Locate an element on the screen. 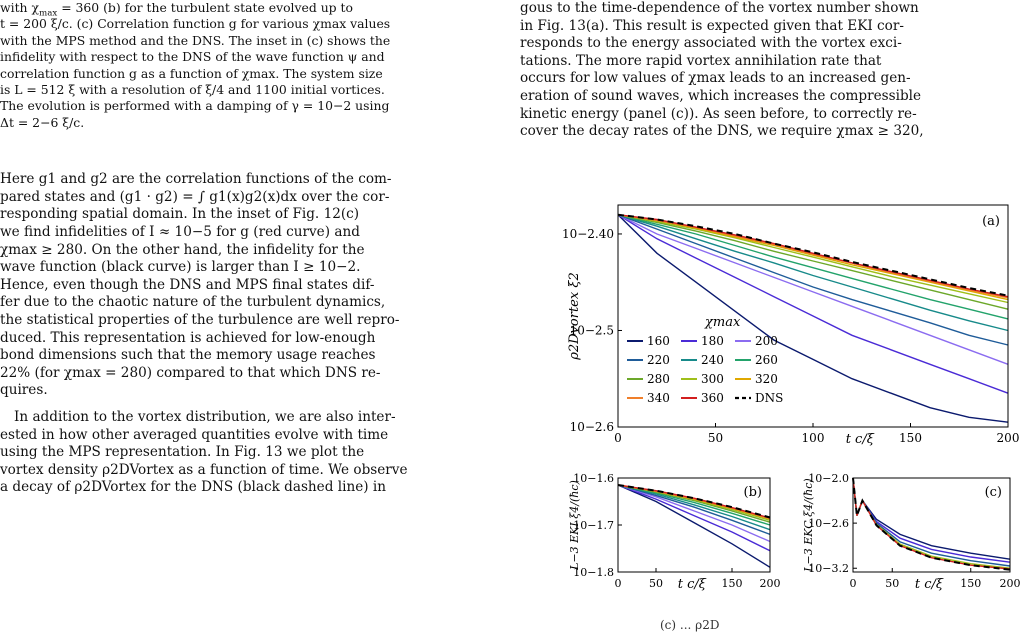  y-axis-label: L−3 EKI ξ4/(ħc) is located at coordinates (574, 525).